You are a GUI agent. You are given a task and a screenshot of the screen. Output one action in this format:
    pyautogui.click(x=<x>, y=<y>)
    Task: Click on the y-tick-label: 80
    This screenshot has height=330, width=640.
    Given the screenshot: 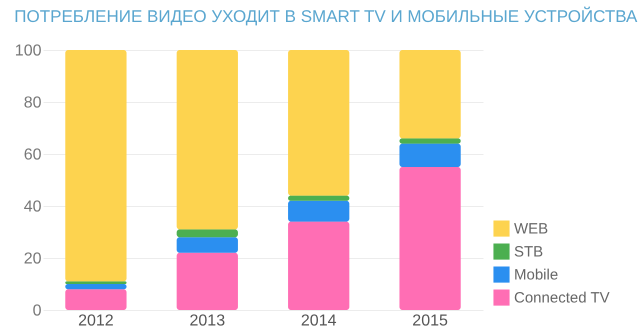 What is the action you would take?
    pyautogui.click(x=33, y=103)
    